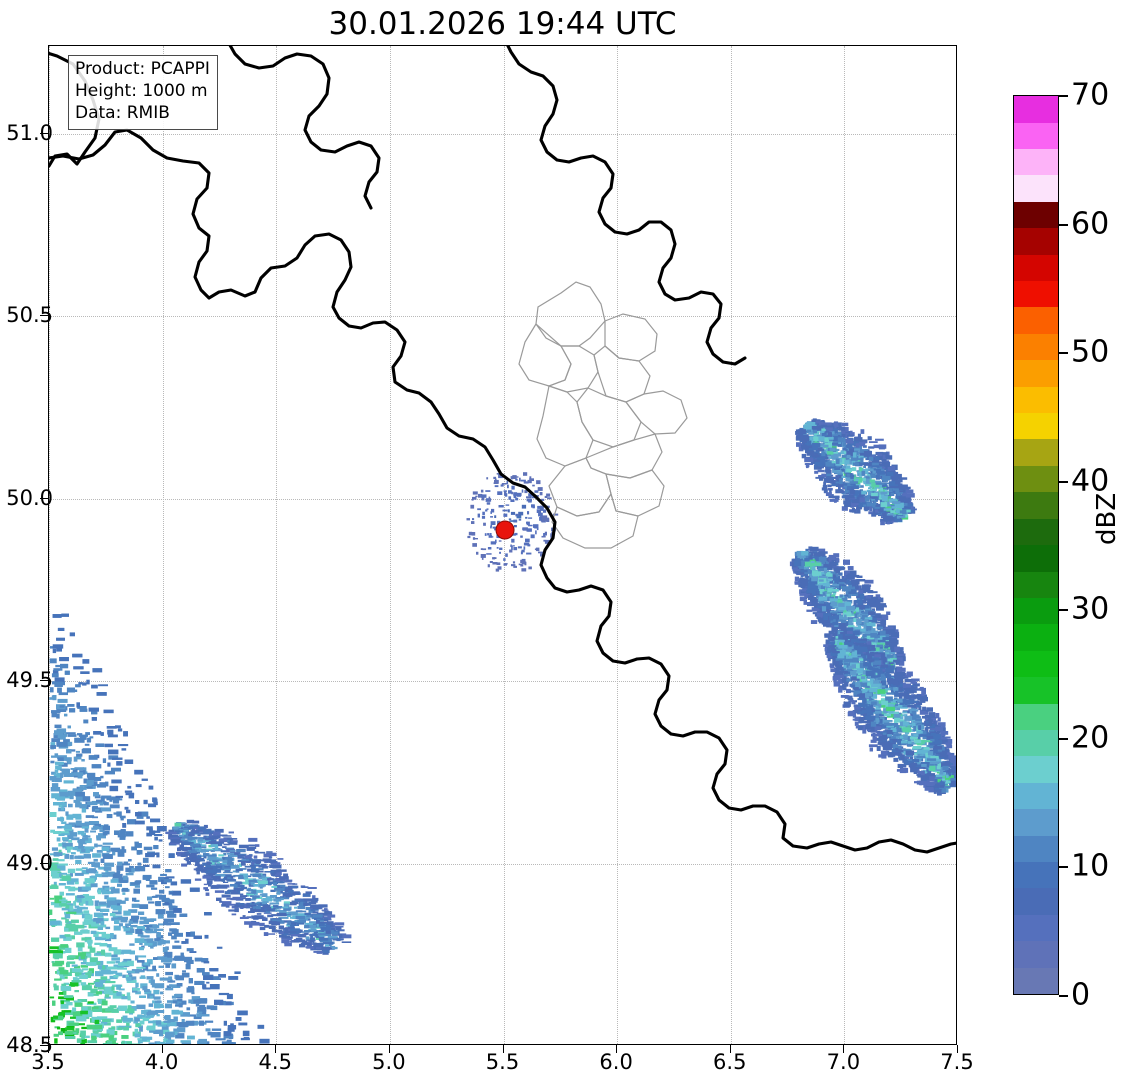  I want to click on colorbar-tick-label: 60, so click(1090, 224).